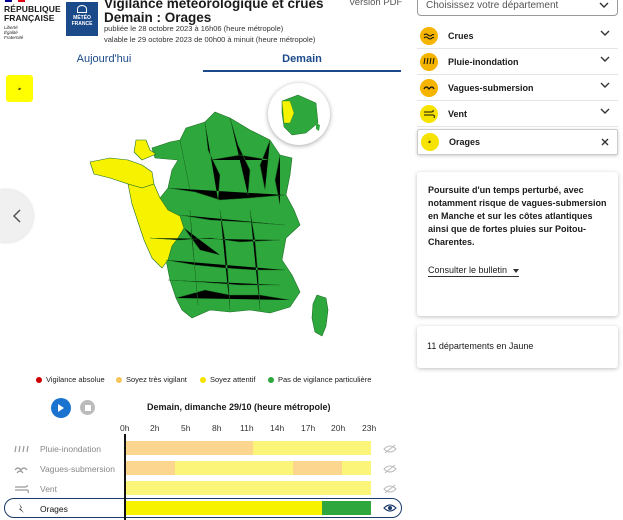  What do you see at coordinates (277, 428) in the screenshot?
I see `hour-label: 14h` at bounding box center [277, 428].